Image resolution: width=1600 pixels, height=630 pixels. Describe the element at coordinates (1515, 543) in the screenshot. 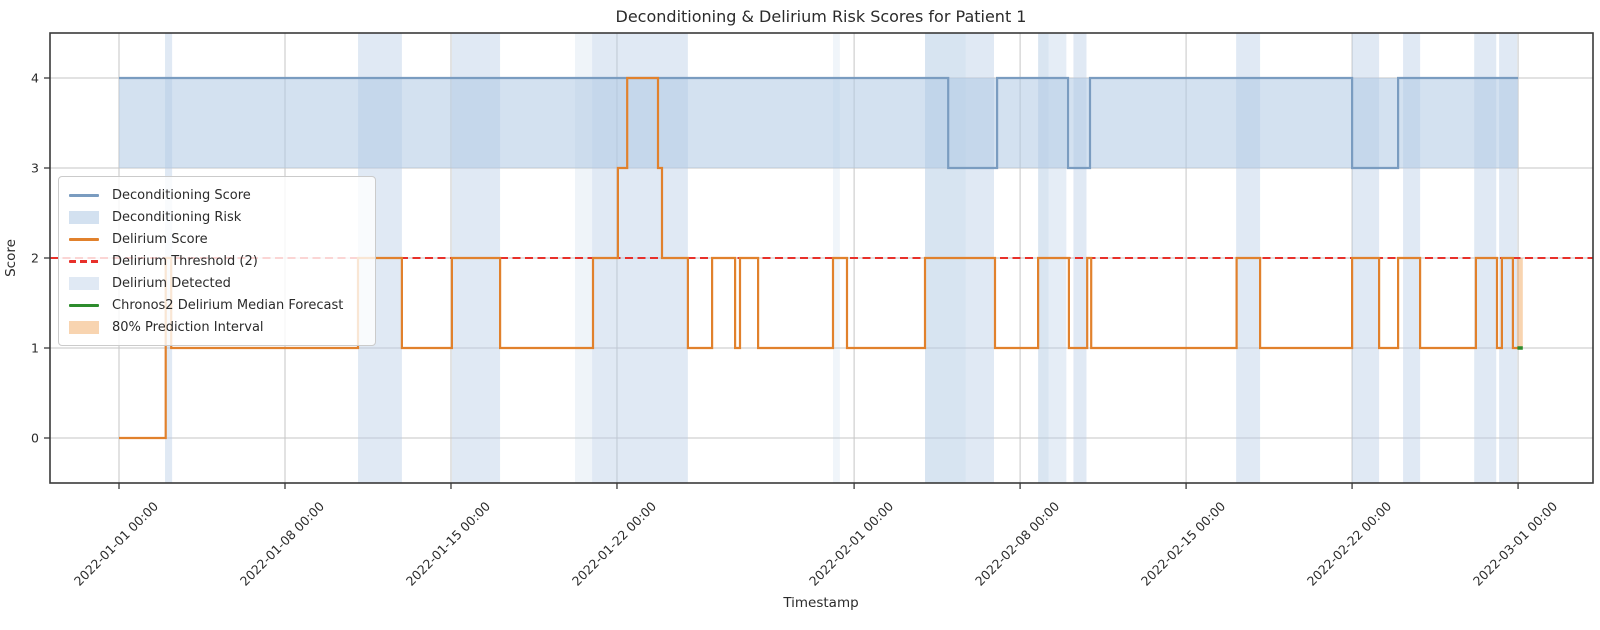

I see `x-tick-label: 2022-03-01 00:00` at that location.